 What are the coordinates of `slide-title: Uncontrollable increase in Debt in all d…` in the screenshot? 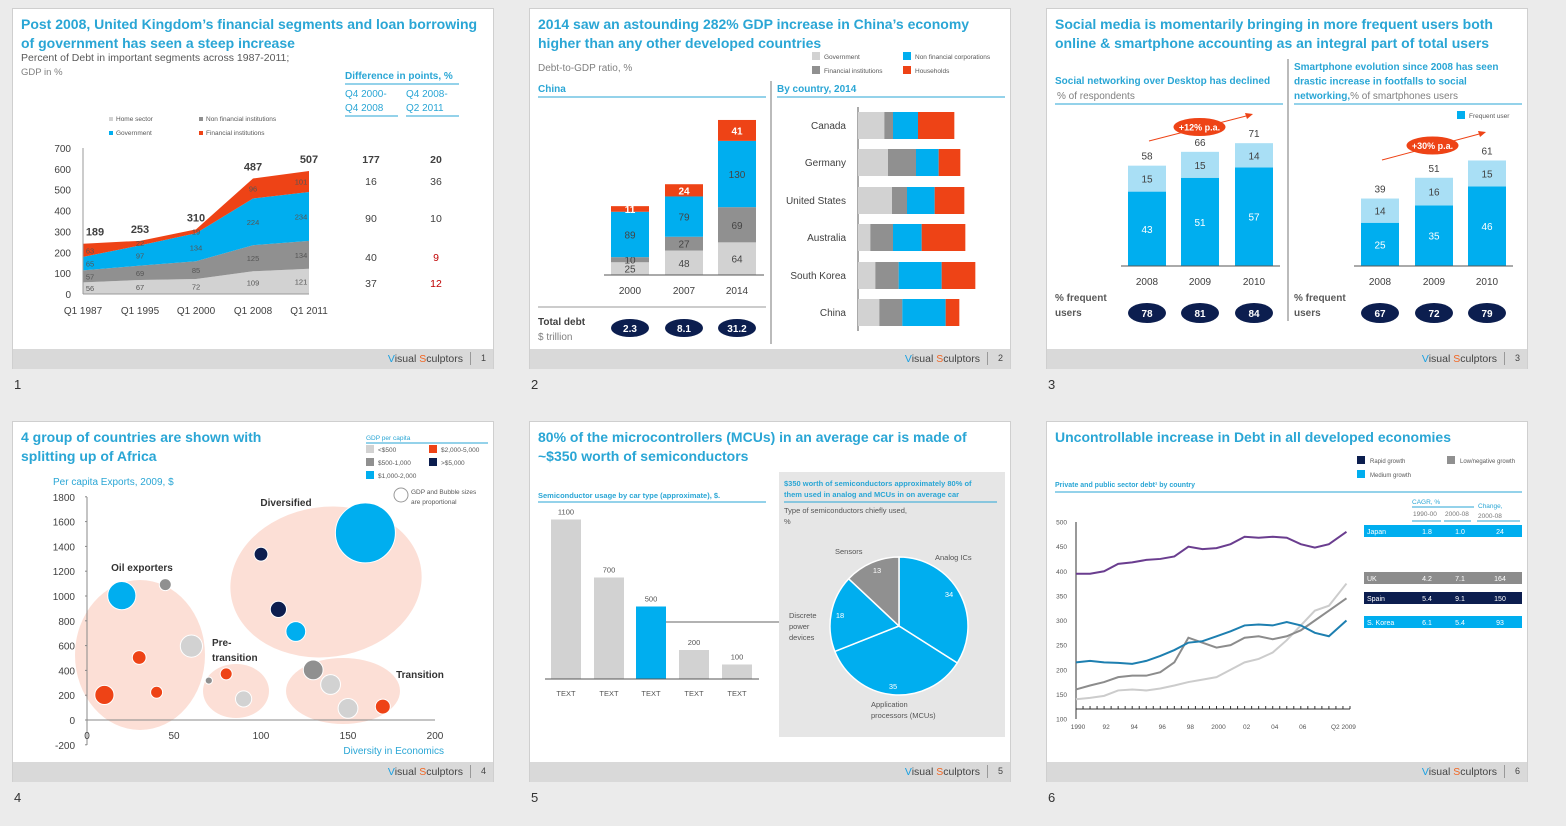 It's located at (1253, 437).